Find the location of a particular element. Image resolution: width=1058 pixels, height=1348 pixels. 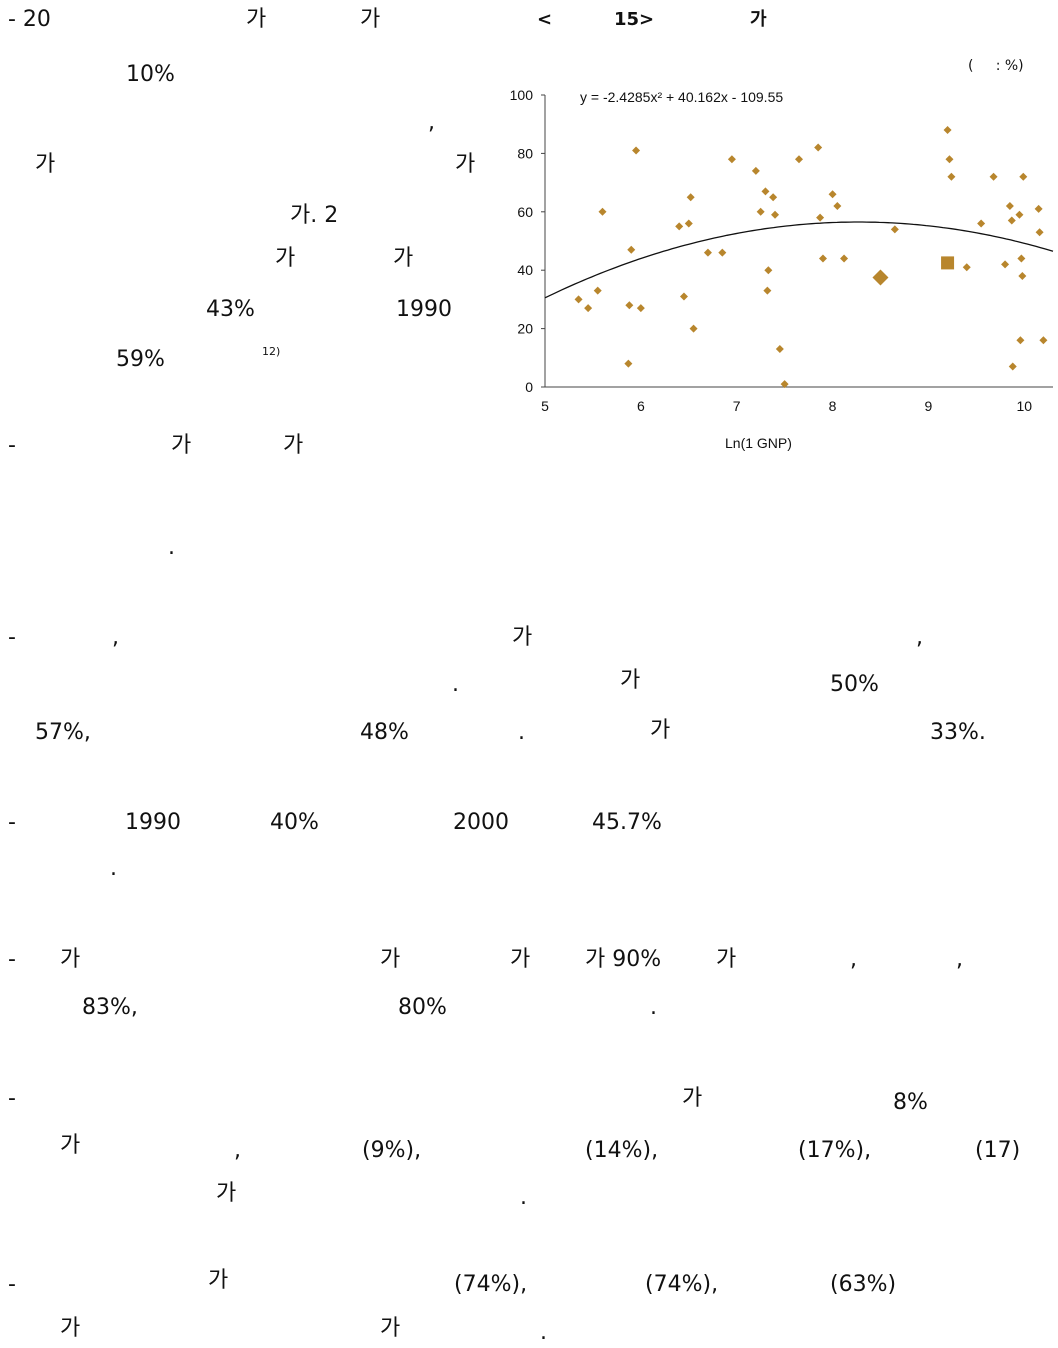

p4-dash: - is located at coordinates (12, 959).